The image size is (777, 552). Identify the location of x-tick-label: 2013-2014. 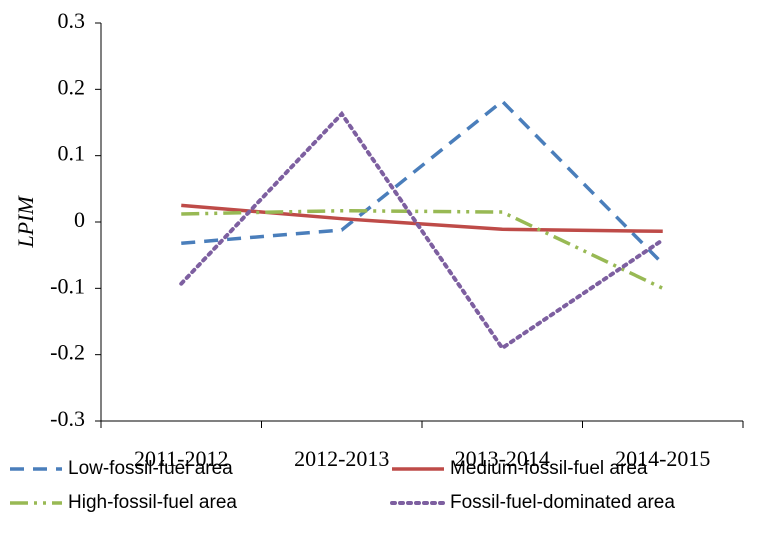
(502, 458).